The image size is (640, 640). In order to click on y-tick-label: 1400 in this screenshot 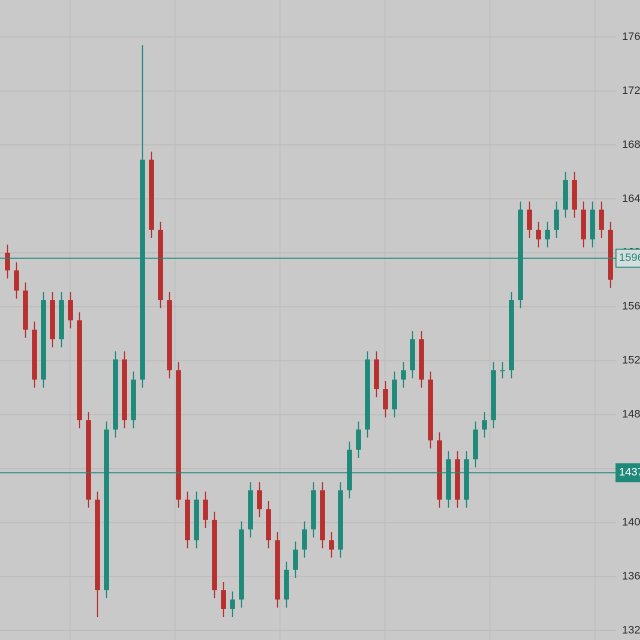, I will do `click(631, 523)`.